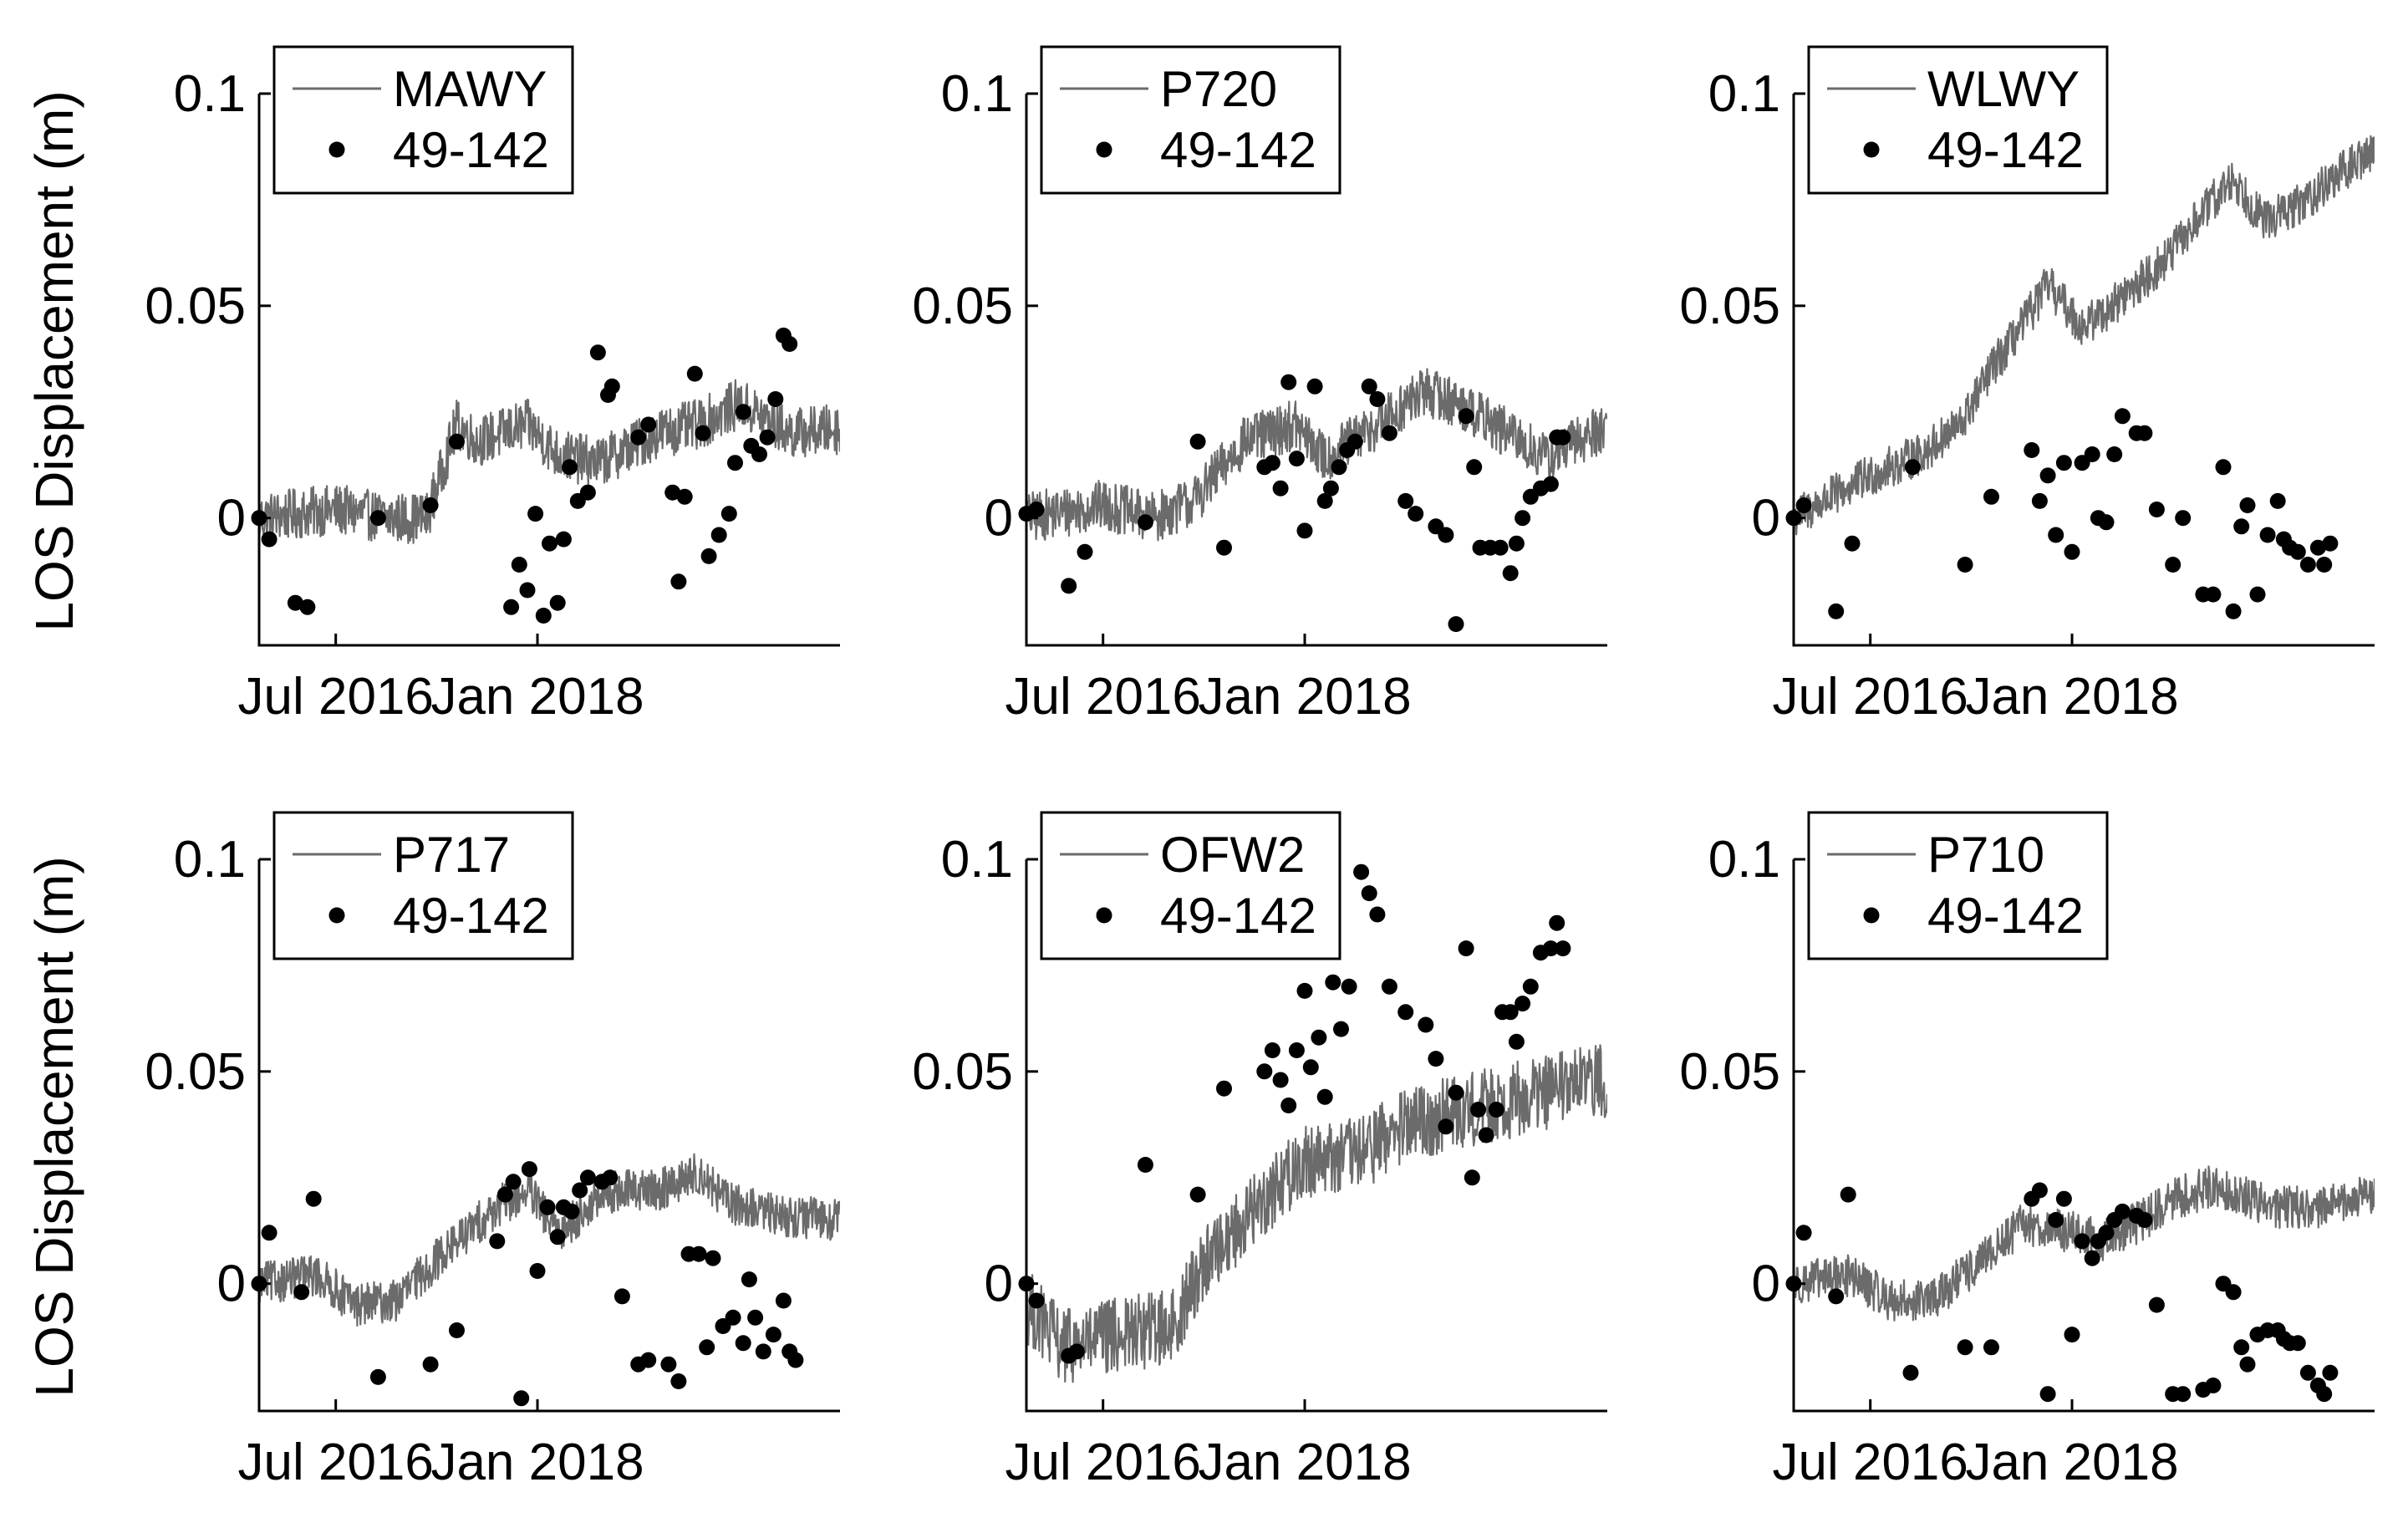 The width and height of the screenshot is (2408, 1528). Describe the element at coordinates (335, 1462) in the screenshot. I see `x-tick-label: Jul 2016` at that location.